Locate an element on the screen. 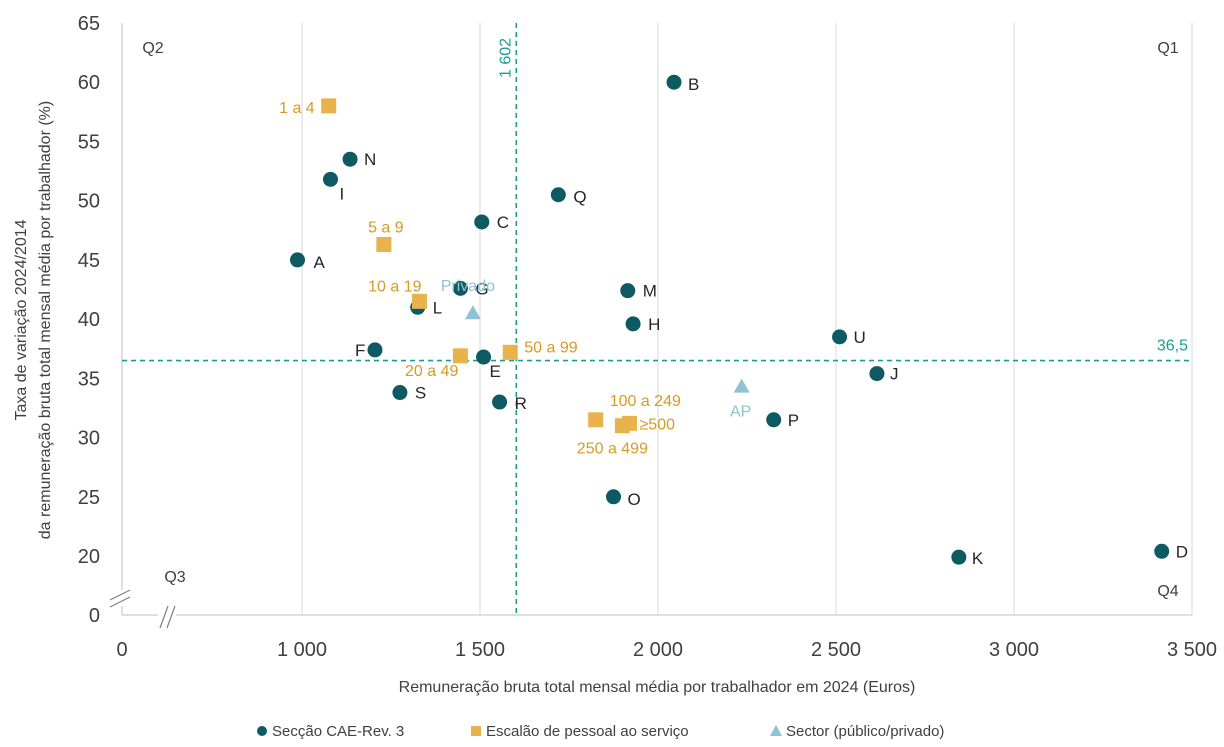  point-label: B is located at coordinates (693, 84).